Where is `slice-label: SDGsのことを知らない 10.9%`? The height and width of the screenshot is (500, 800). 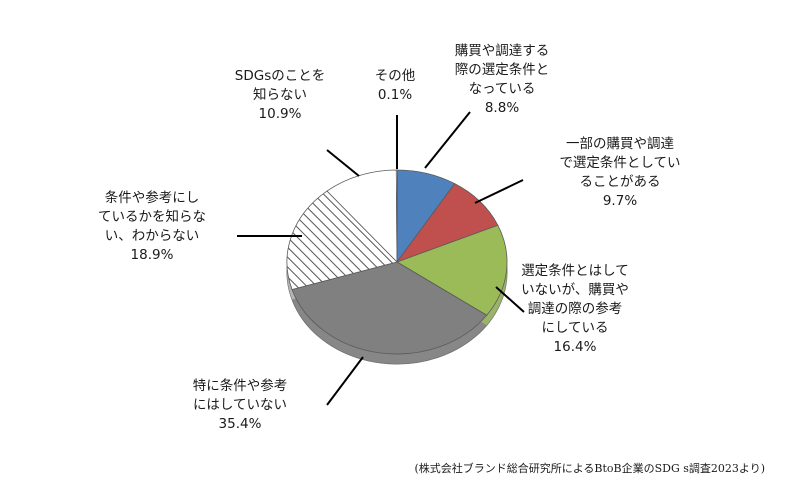 slice-label: SDGsのことを知らない 10.9% is located at coordinates (280, 95).